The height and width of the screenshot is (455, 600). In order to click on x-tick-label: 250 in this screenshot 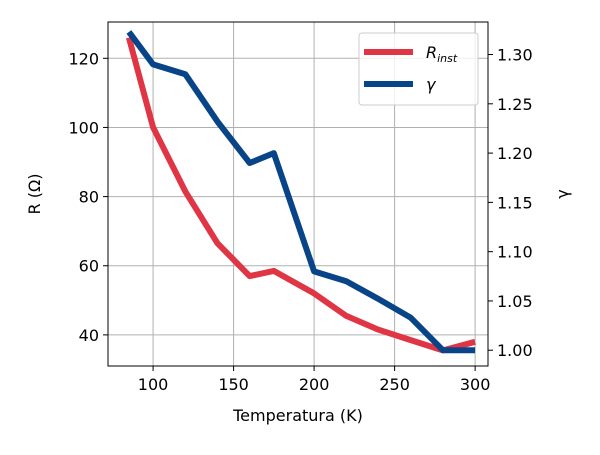, I will do `click(394, 384)`.